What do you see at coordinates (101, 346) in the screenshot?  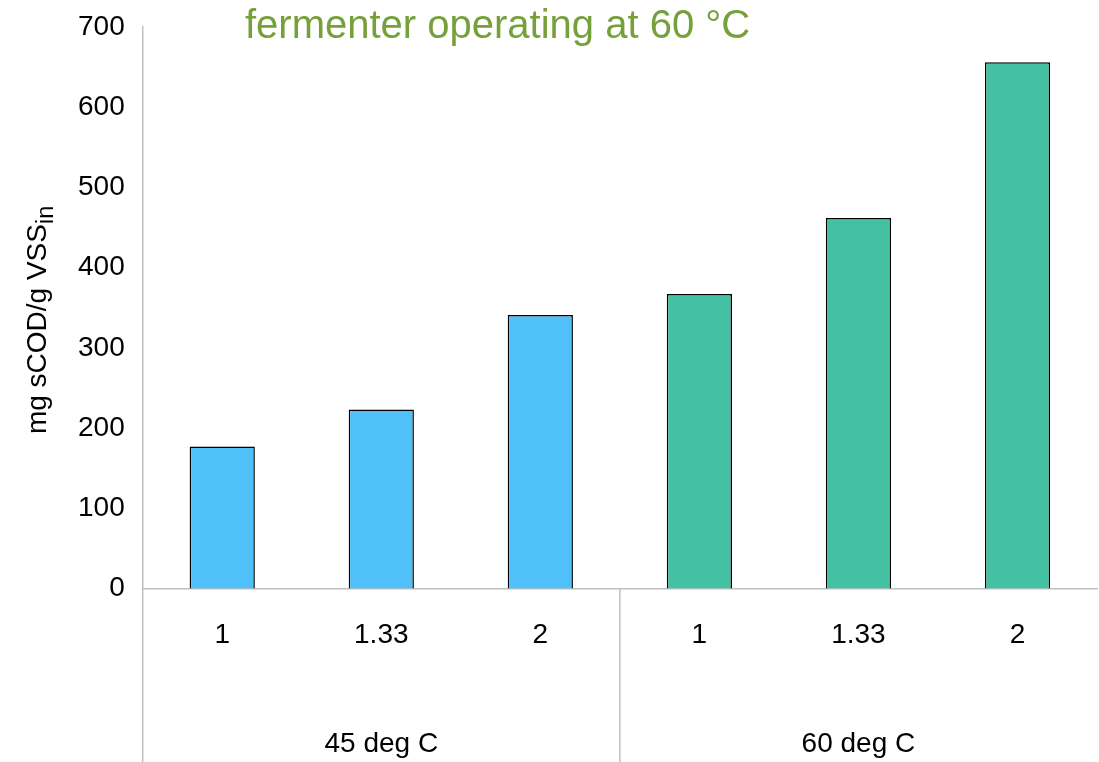 I see `y-tick-label: 300` at bounding box center [101, 346].